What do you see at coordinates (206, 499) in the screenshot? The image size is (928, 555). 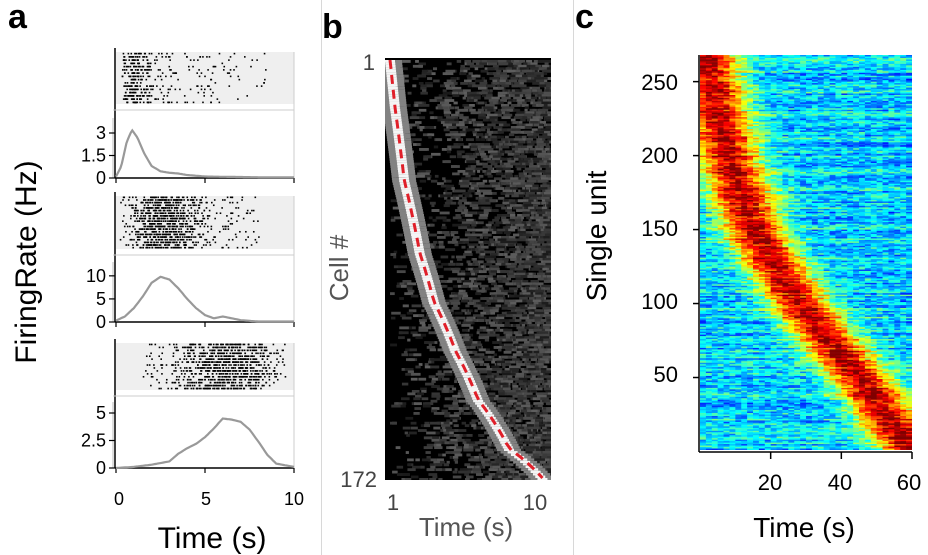 I see `panel-a-xtick-5: 5` at bounding box center [206, 499].